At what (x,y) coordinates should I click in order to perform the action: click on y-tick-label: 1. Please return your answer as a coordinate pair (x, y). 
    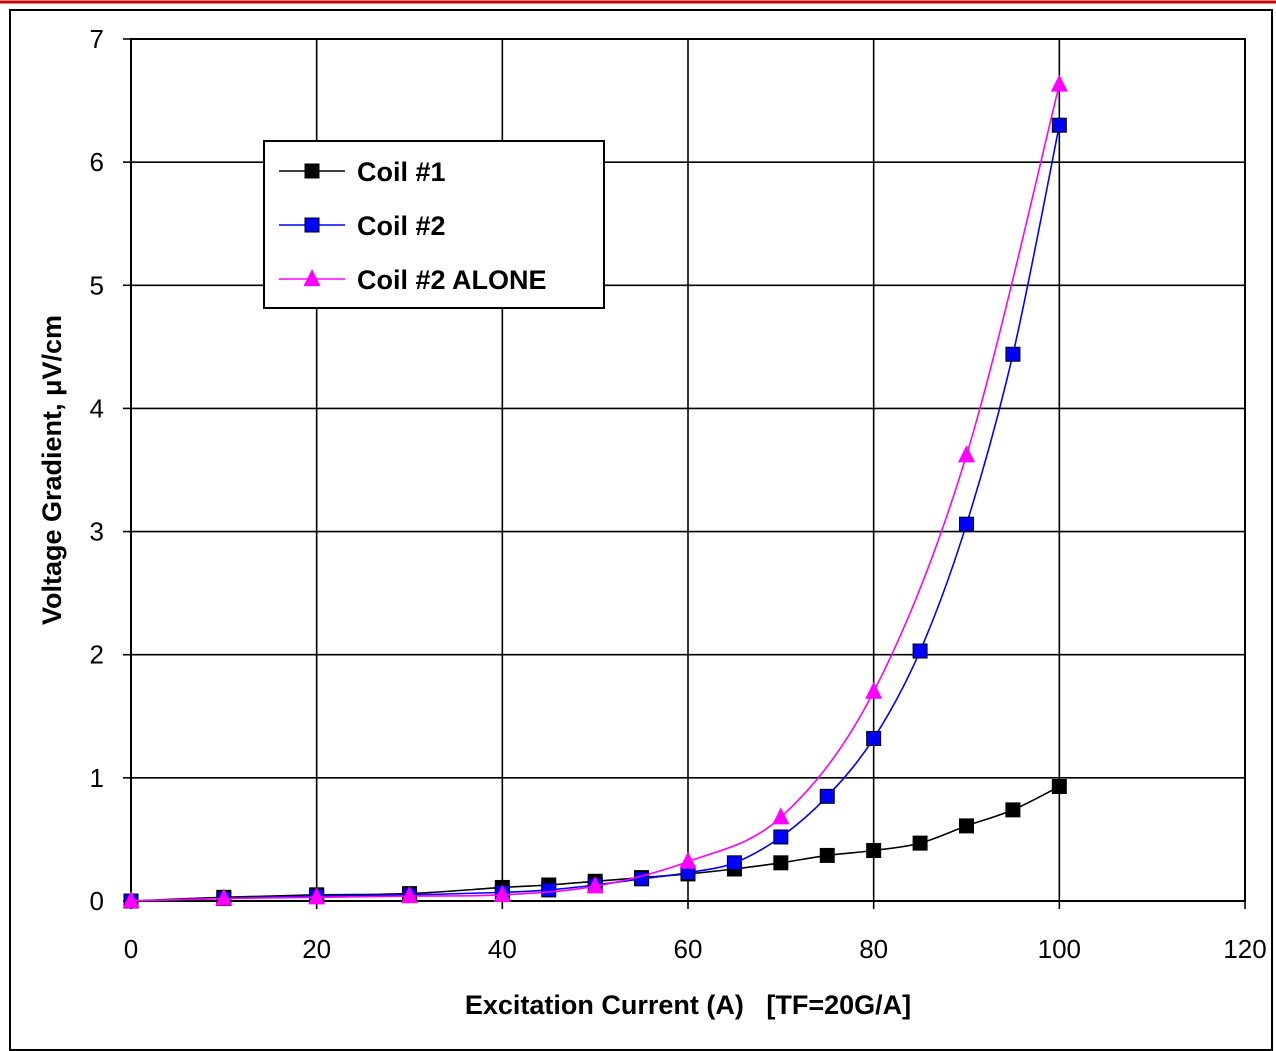
    Looking at the image, I should click on (97, 778).